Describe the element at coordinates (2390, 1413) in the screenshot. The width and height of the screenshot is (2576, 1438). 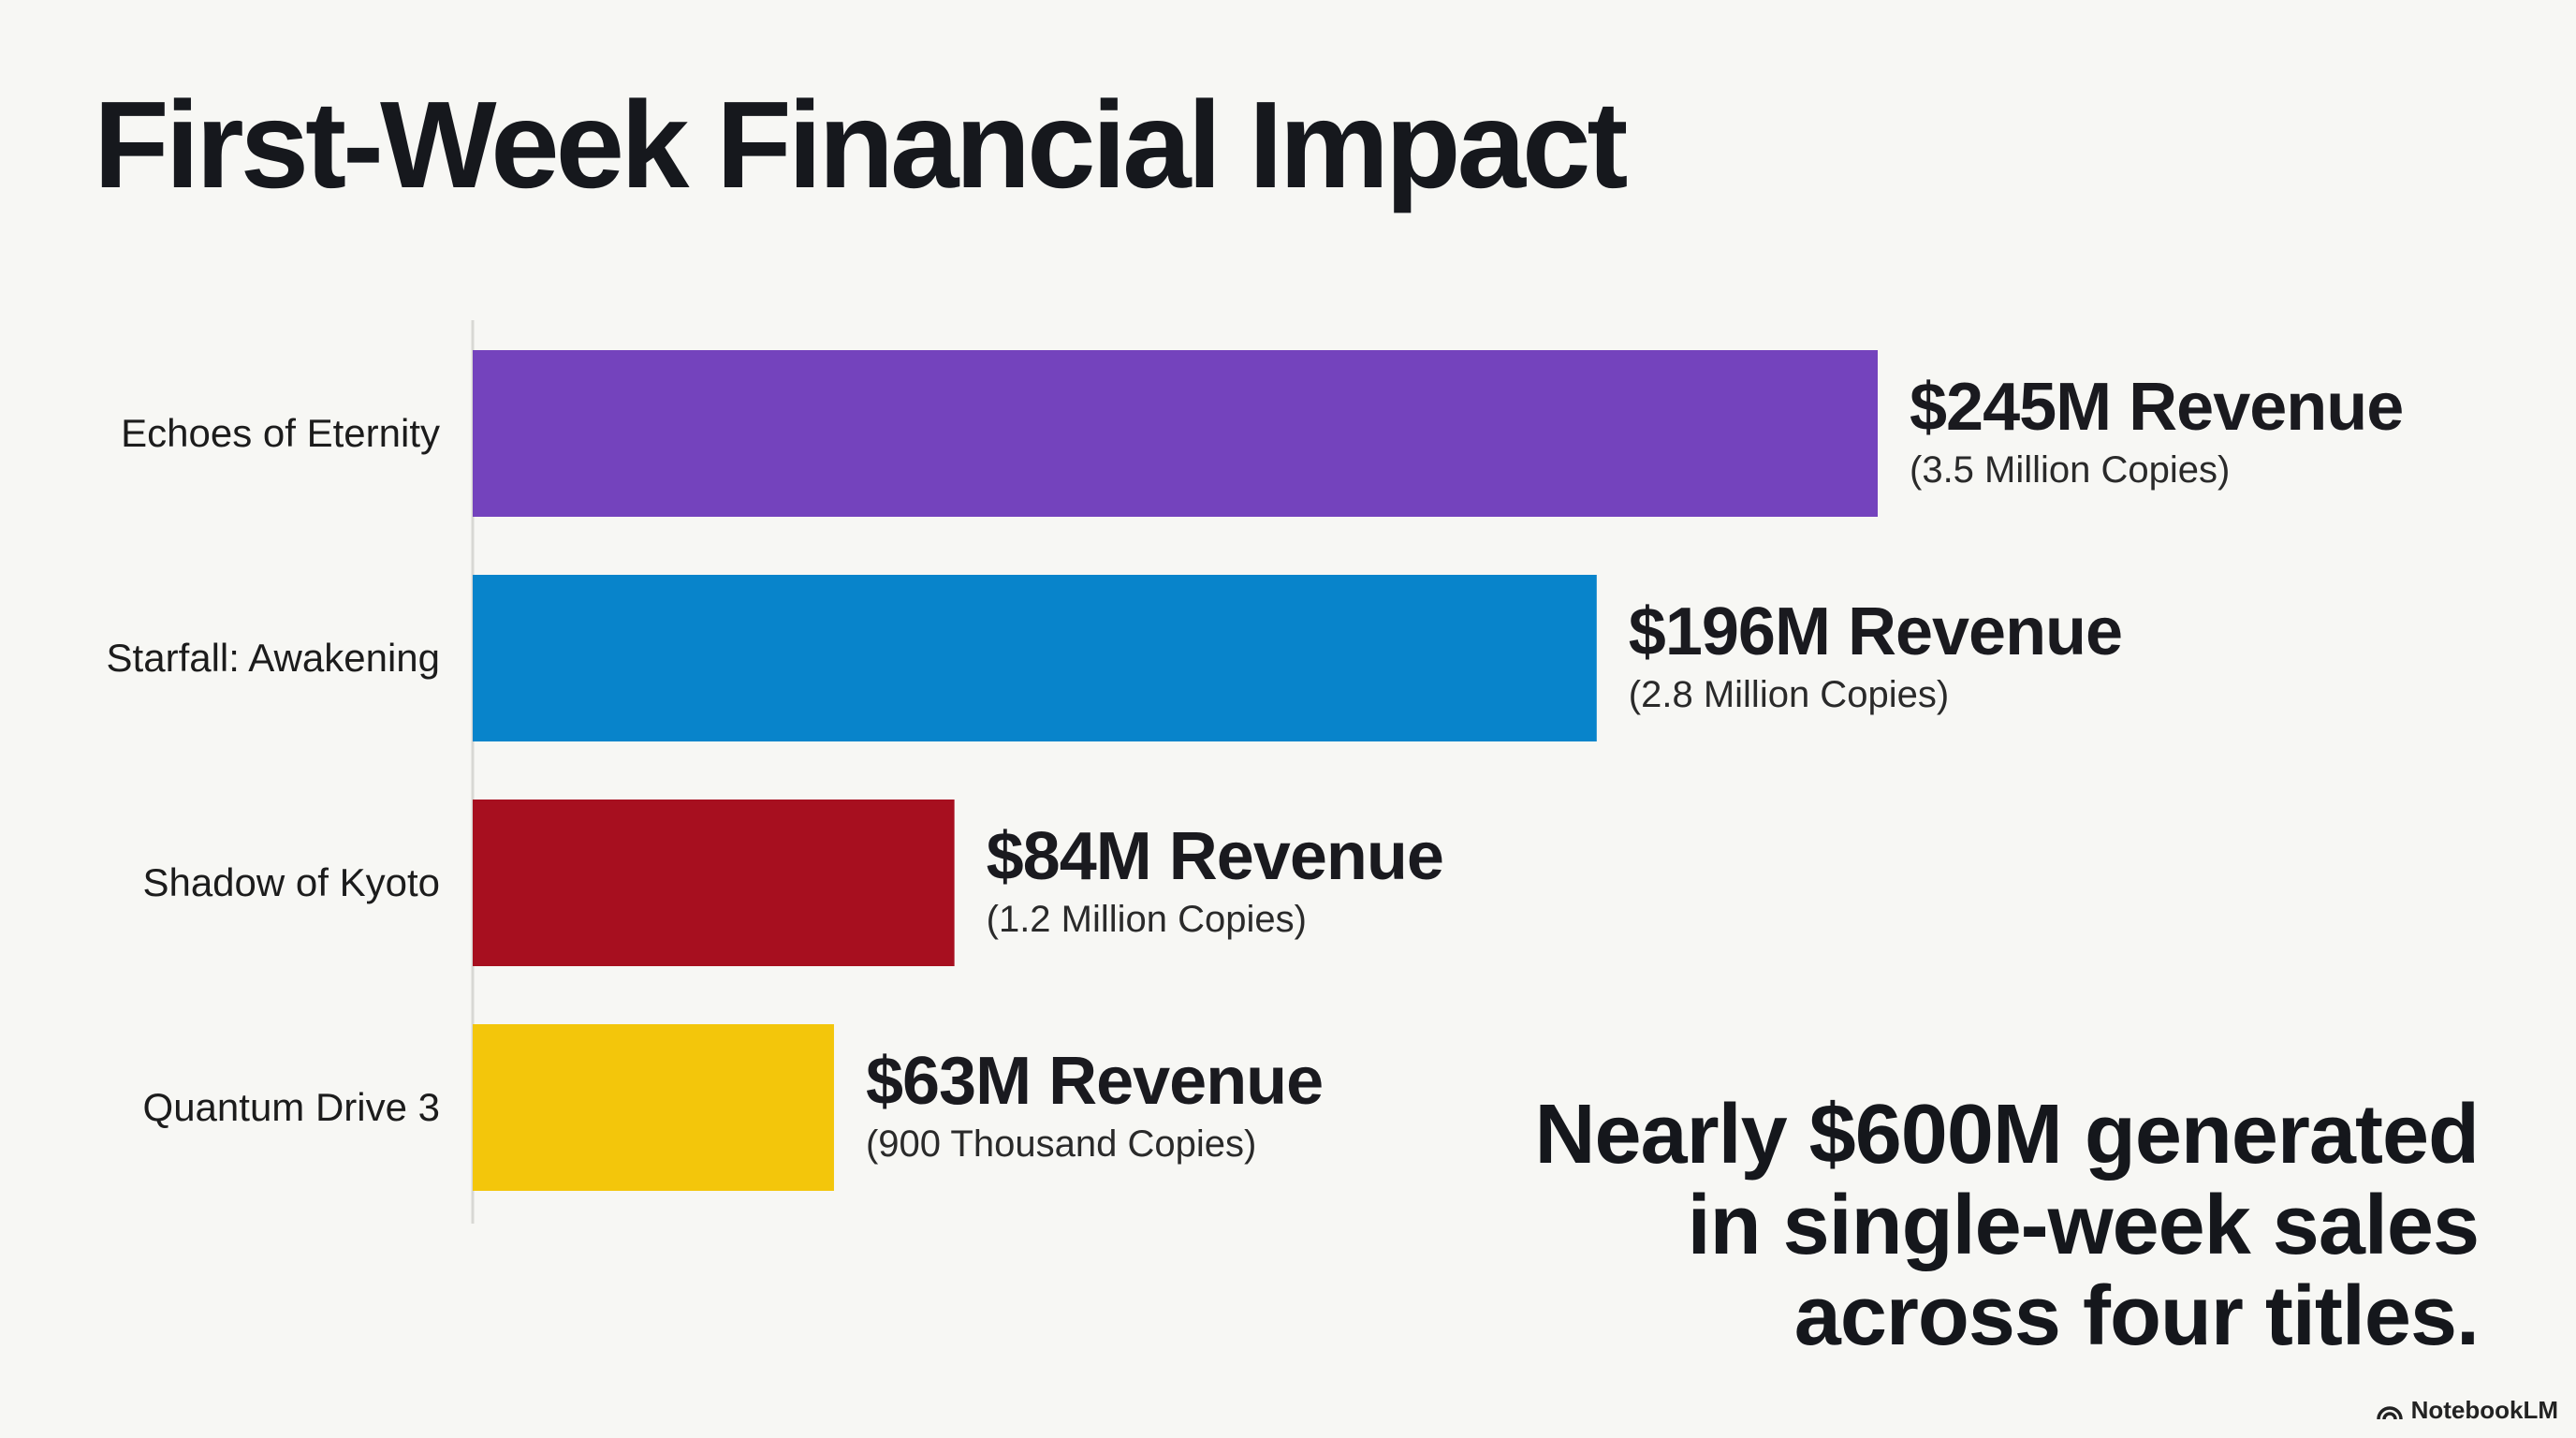
I see `logo-icon` at that location.